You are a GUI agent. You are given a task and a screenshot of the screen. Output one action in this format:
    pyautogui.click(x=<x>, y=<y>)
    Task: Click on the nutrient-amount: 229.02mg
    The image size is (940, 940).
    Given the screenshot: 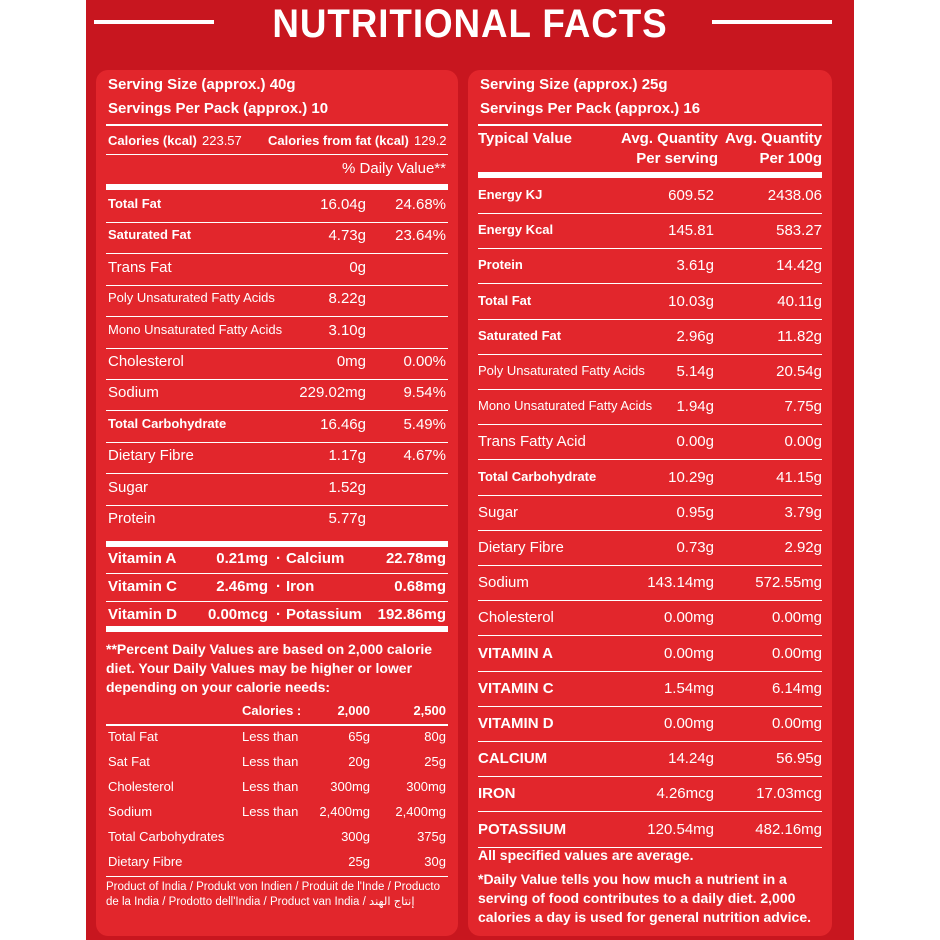 What is the action you would take?
    pyautogui.click(x=332, y=393)
    